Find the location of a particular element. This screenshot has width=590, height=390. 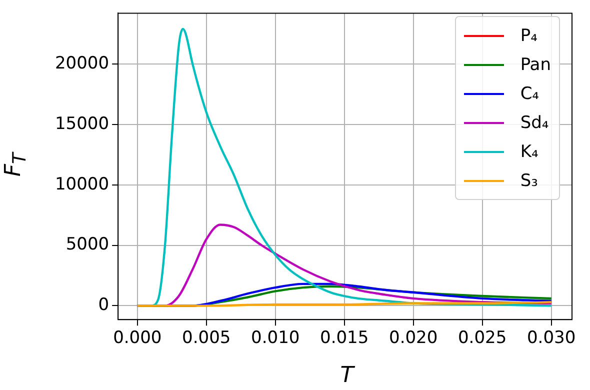

y-tick-label: 5000 is located at coordinates (88, 244).